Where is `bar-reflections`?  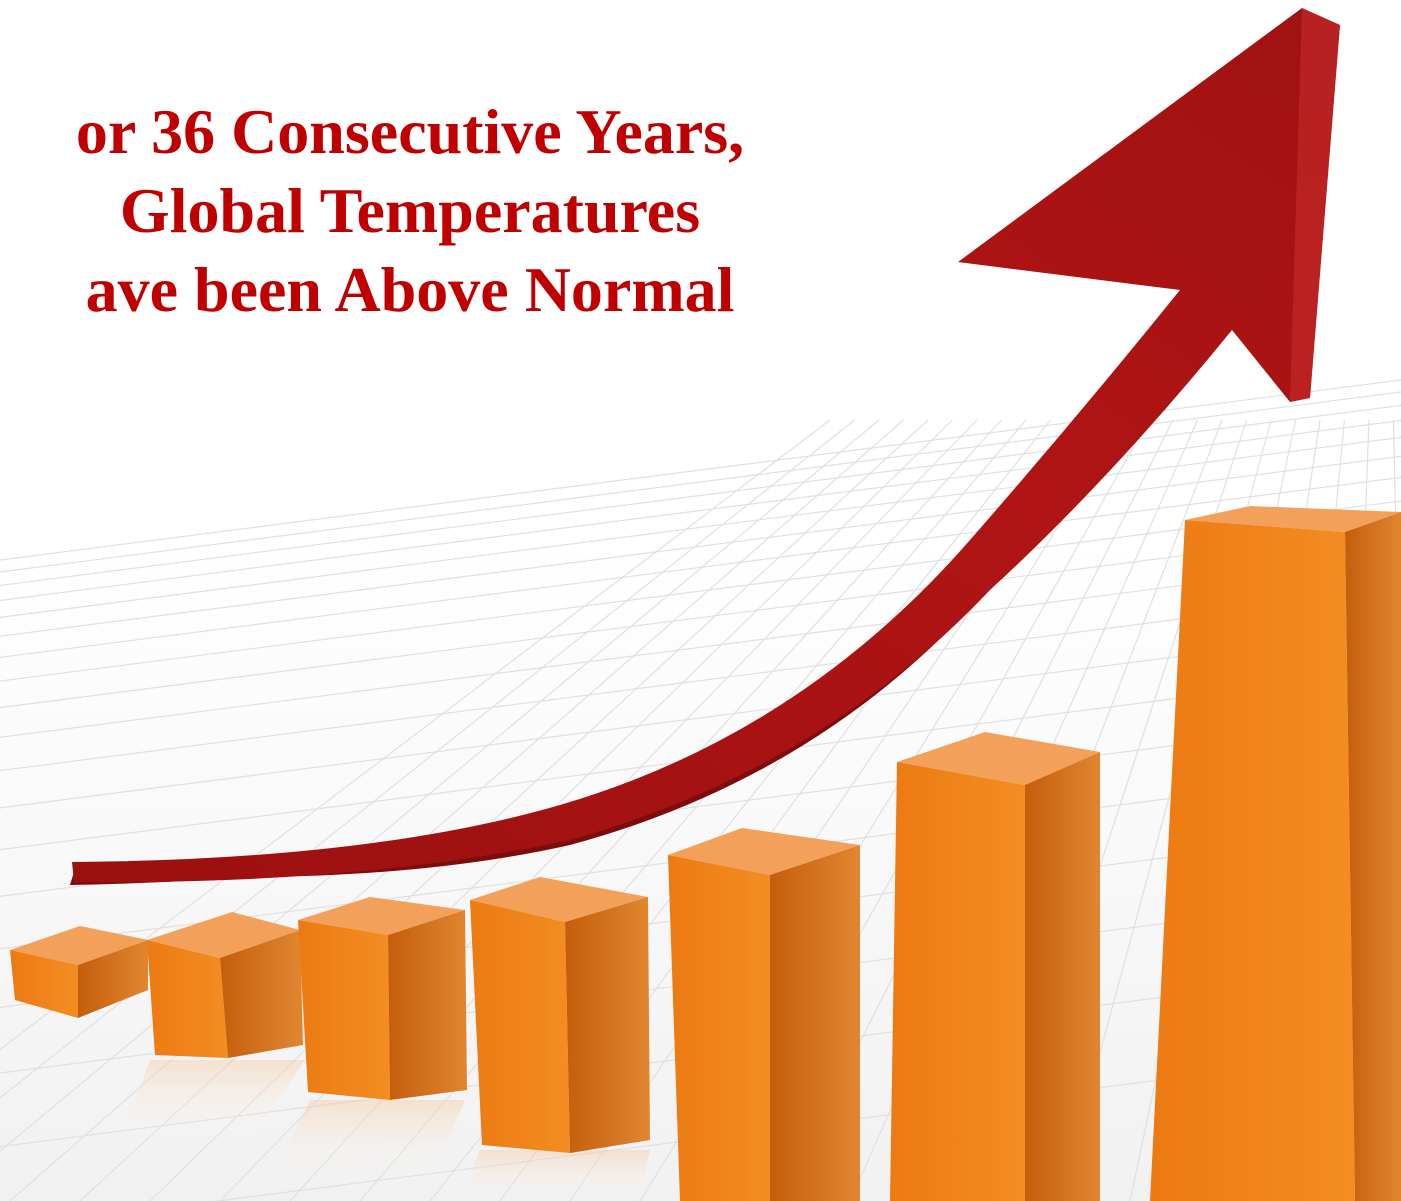 bar-reflections is located at coordinates (385, 1130).